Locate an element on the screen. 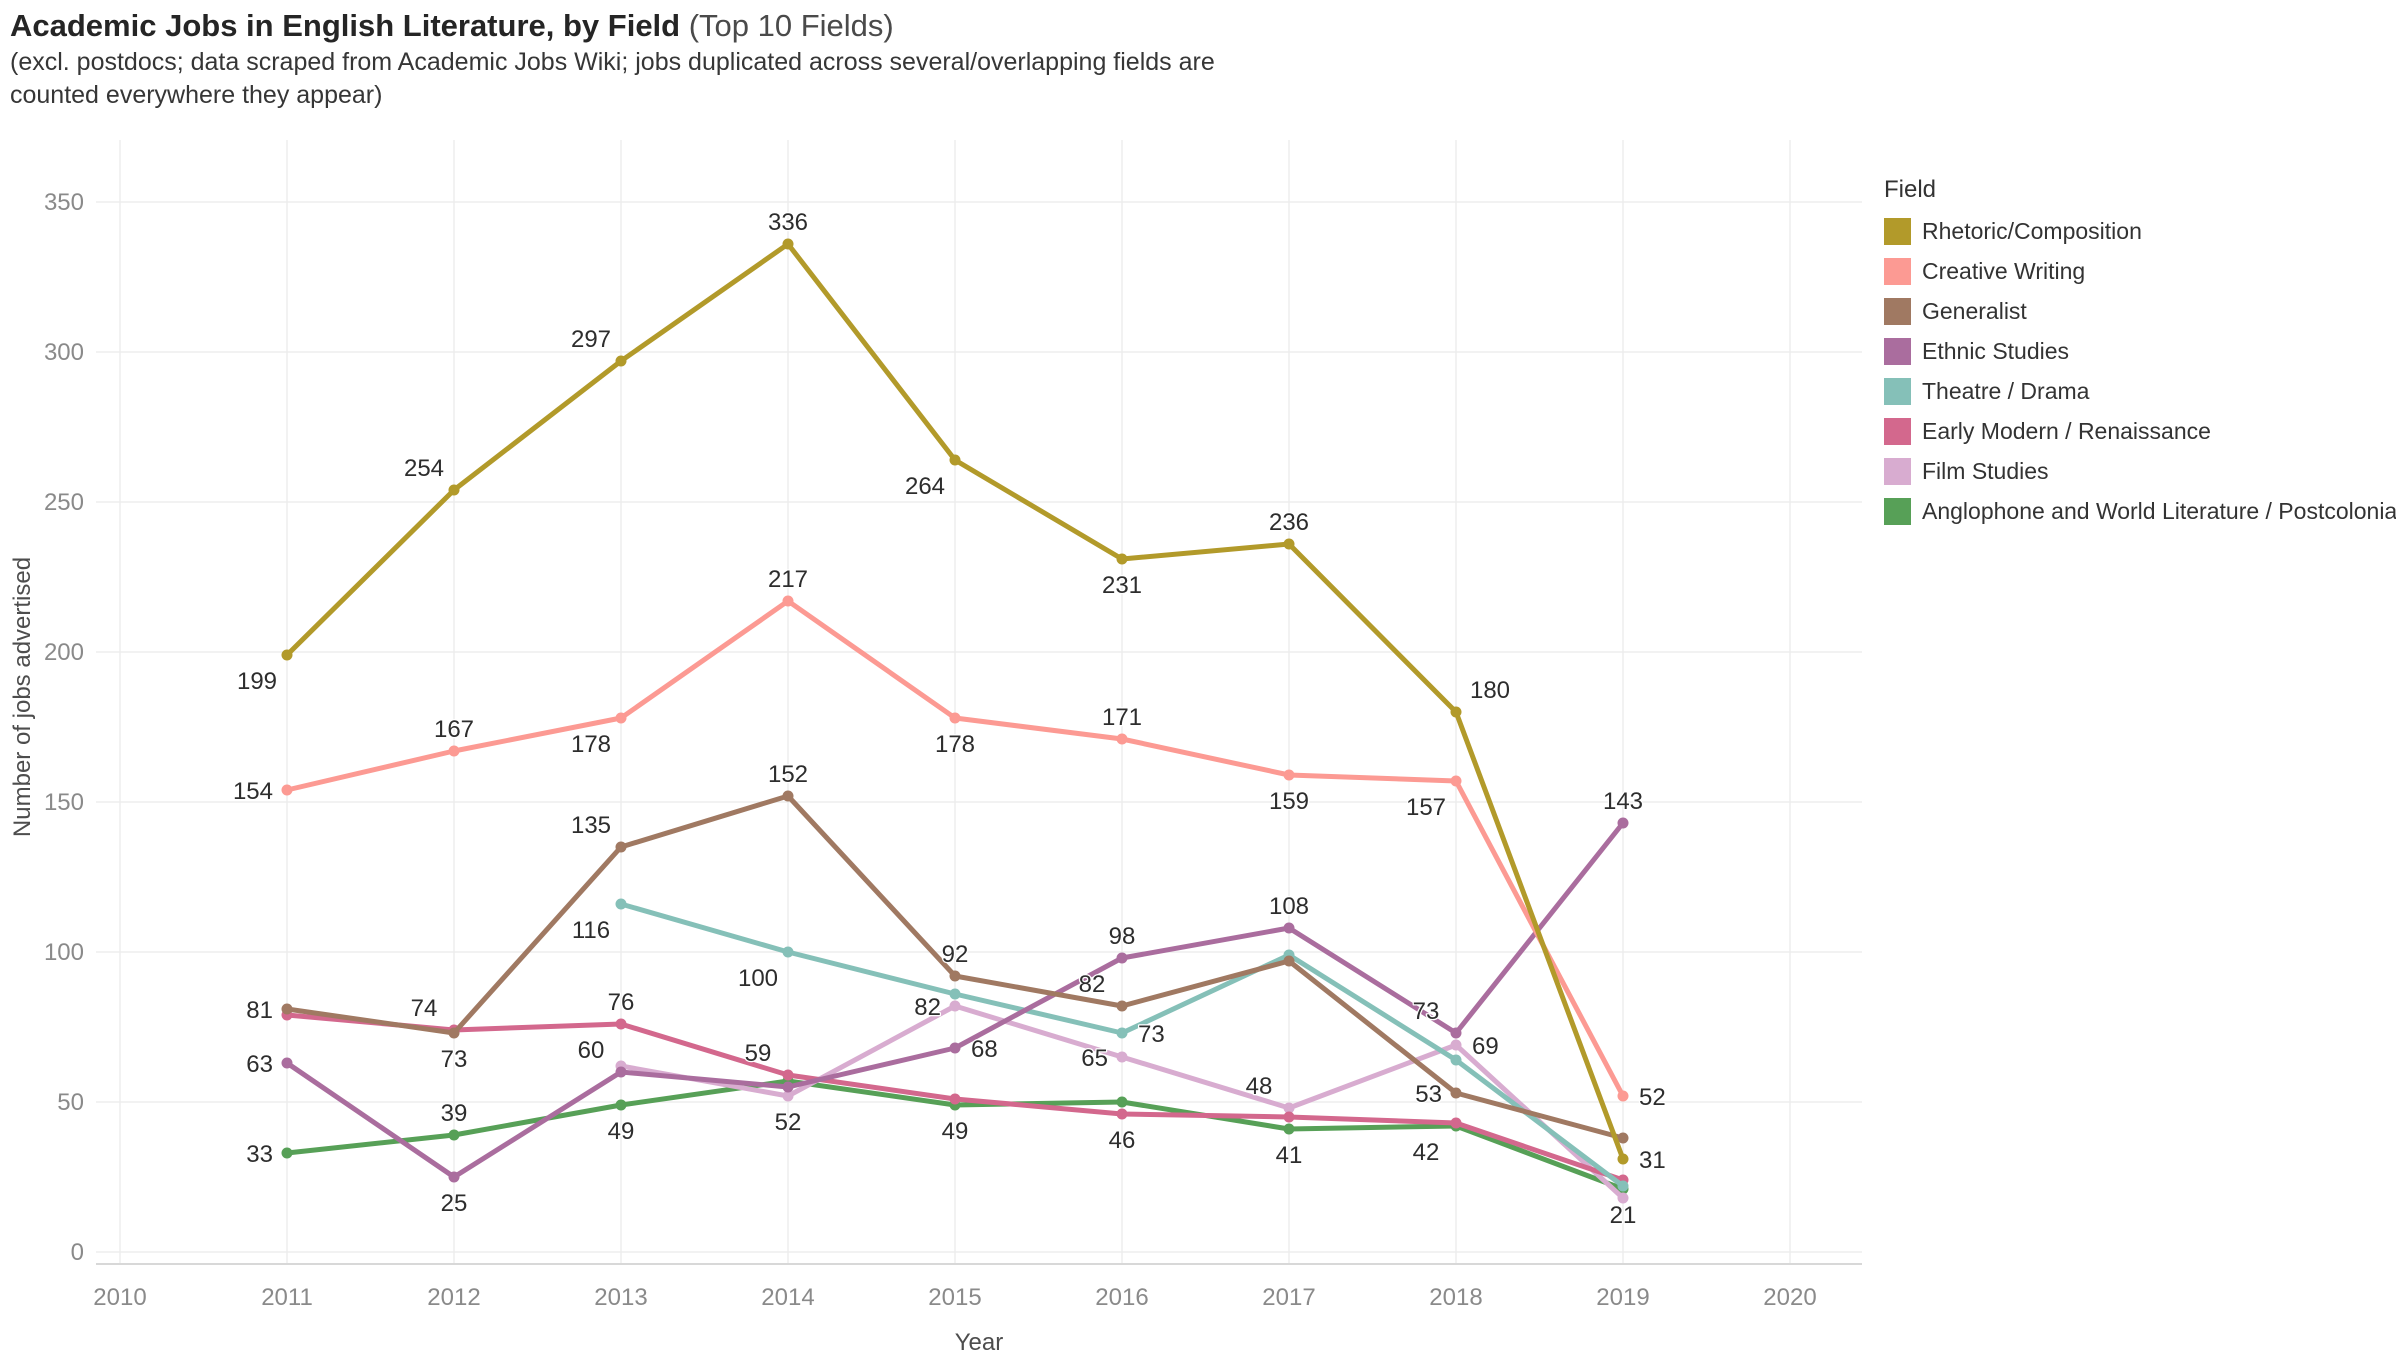  data-label: 33 is located at coordinates (259, 1154).